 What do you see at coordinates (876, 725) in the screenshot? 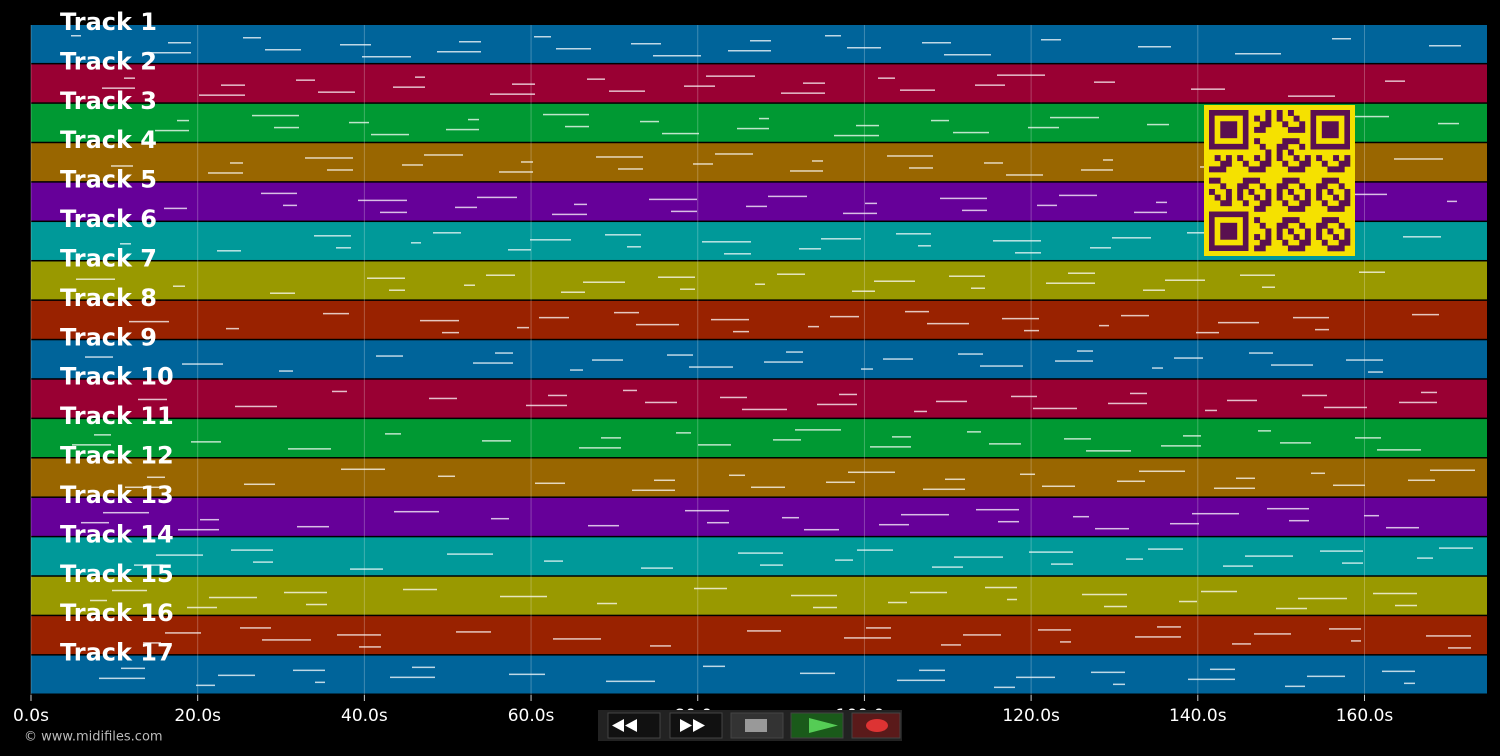
I see `record-button` at bounding box center [876, 725].